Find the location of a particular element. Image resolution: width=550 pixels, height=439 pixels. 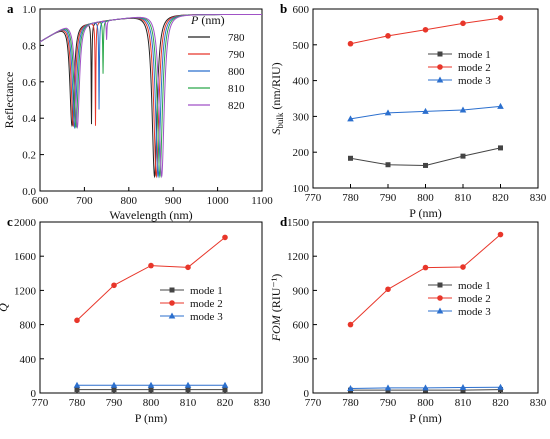

x-tick-label: 1000 is located at coordinates (218, 201).